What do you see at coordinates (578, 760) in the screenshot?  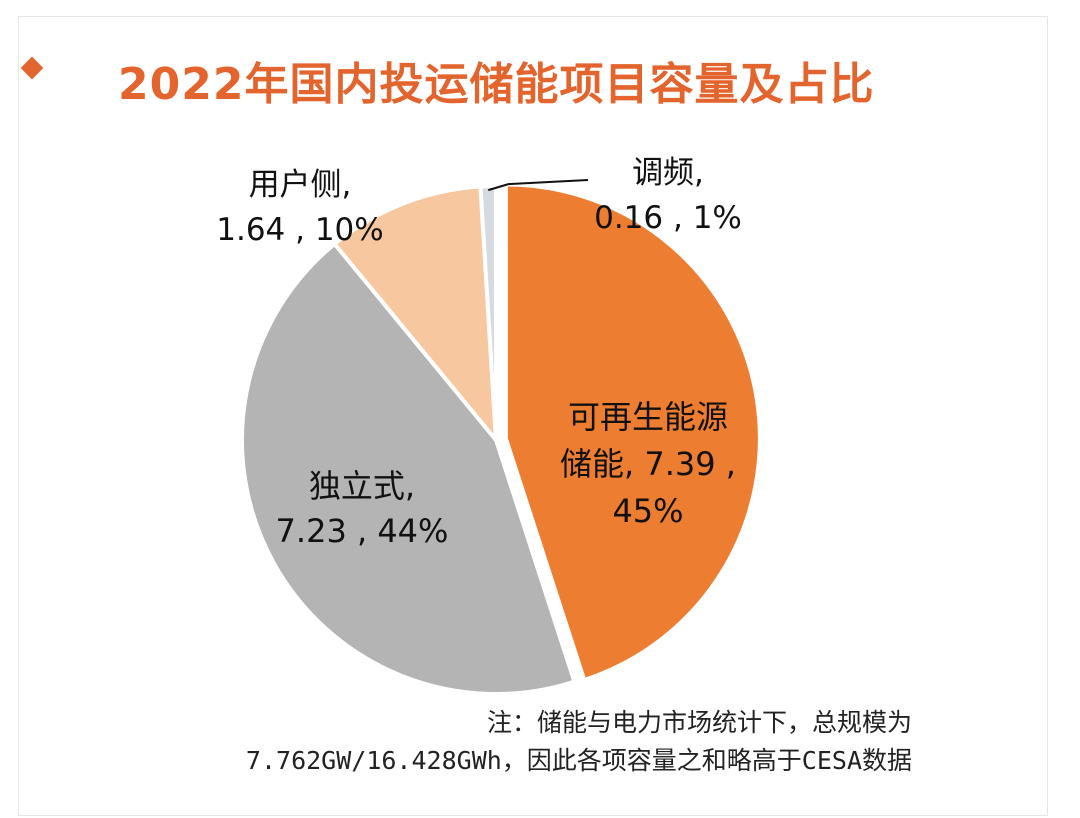 I see `footnote-line-2: 7.762GW/16.428GWh，因此各项容量之和略高于CESA数据` at bounding box center [578, 760].